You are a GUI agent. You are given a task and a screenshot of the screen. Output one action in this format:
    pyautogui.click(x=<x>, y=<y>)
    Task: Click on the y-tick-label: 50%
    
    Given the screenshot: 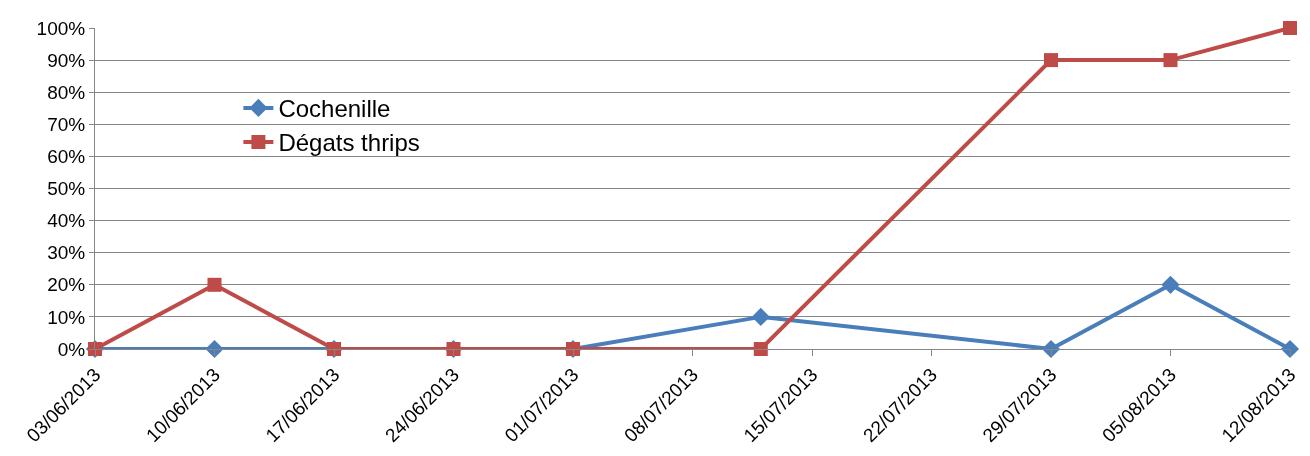 What is the action you would take?
    pyautogui.click(x=66, y=189)
    